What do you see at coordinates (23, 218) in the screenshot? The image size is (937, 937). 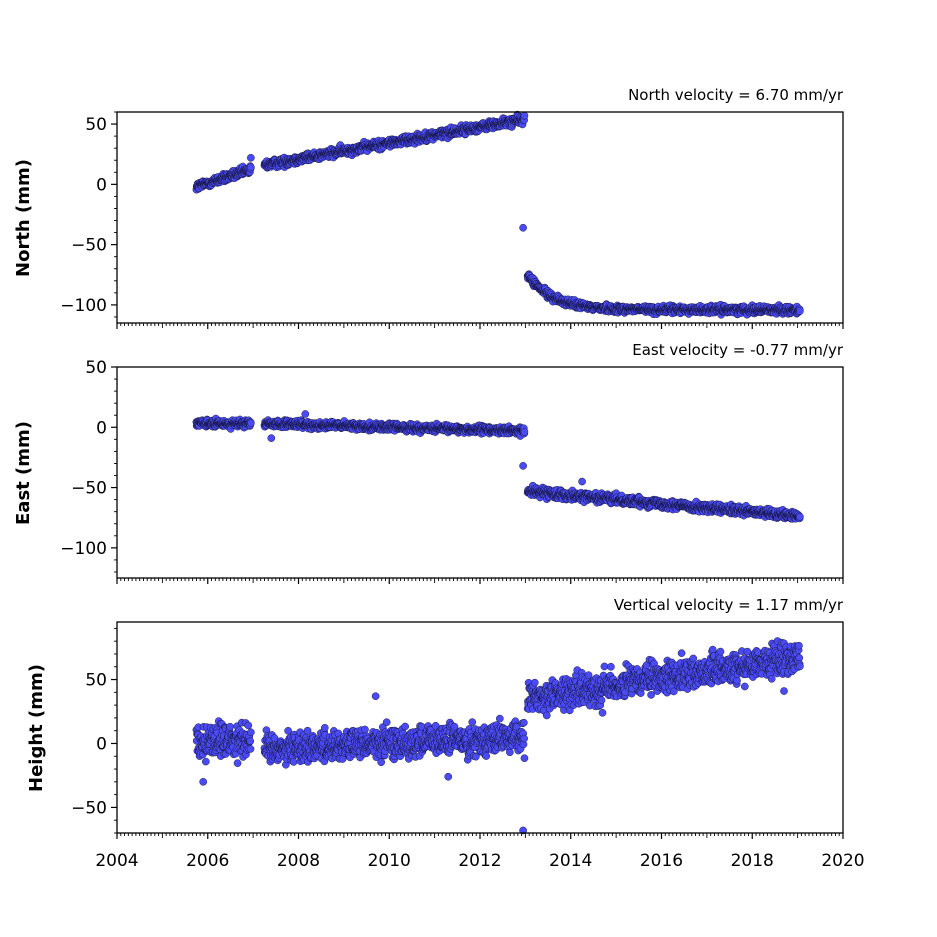 I see `north-axis-label: North (mm)` at bounding box center [23, 218].